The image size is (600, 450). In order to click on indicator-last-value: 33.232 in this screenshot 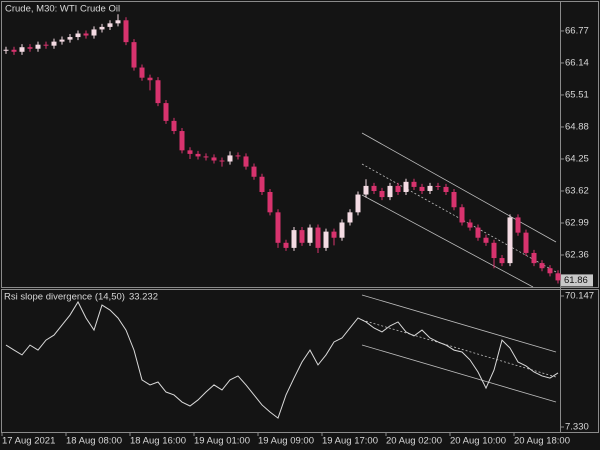, I will do `click(143, 297)`.